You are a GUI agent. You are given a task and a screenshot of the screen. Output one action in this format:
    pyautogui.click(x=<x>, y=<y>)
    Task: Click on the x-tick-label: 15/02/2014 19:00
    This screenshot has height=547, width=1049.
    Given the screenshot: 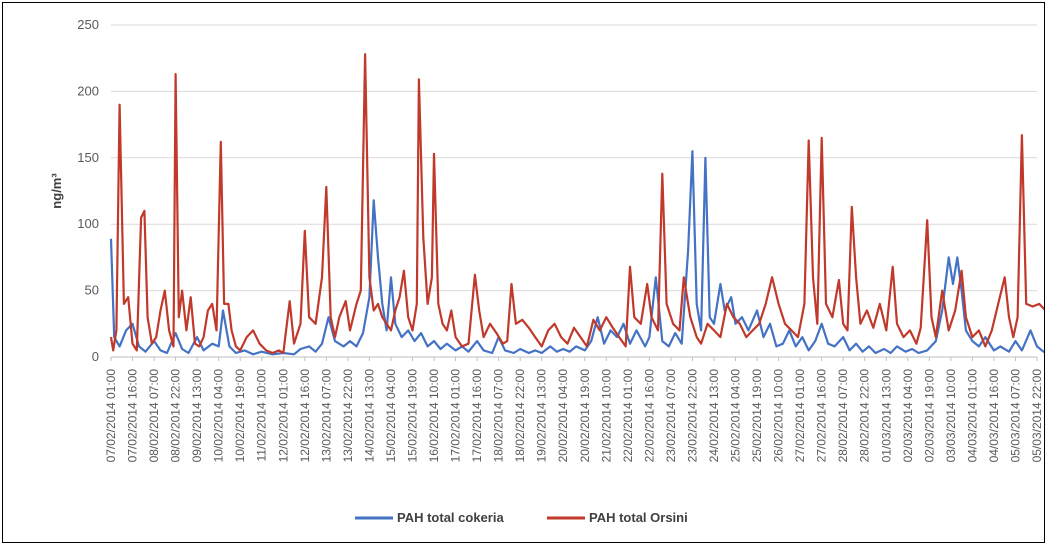 What is the action you would take?
    pyautogui.click(x=412, y=416)
    